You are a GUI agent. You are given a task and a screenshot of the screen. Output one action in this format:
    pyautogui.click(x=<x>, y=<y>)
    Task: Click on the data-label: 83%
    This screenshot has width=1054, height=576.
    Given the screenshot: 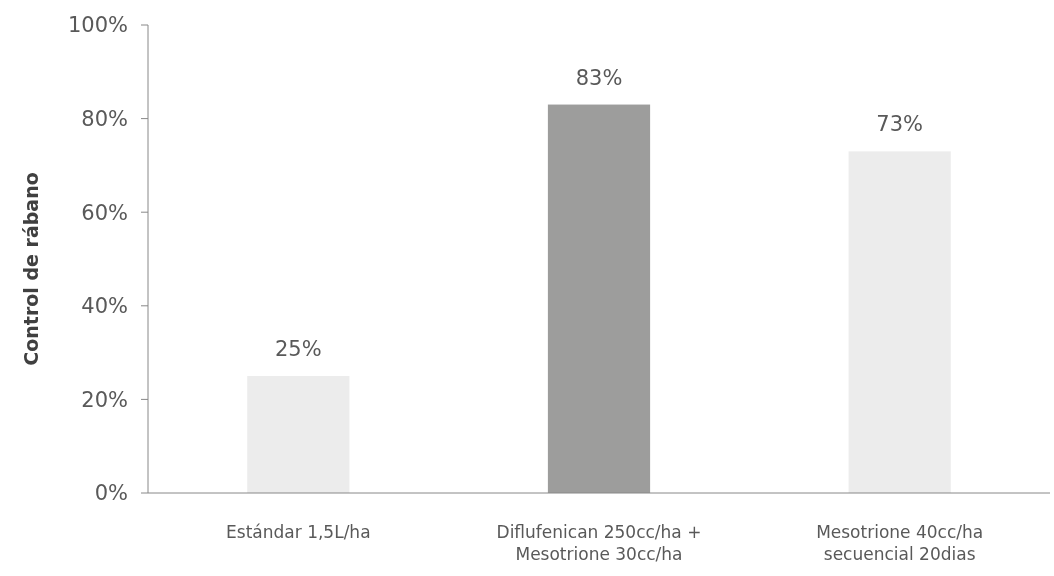 What is the action you would take?
    pyautogui.click(x=599, y=77)
    